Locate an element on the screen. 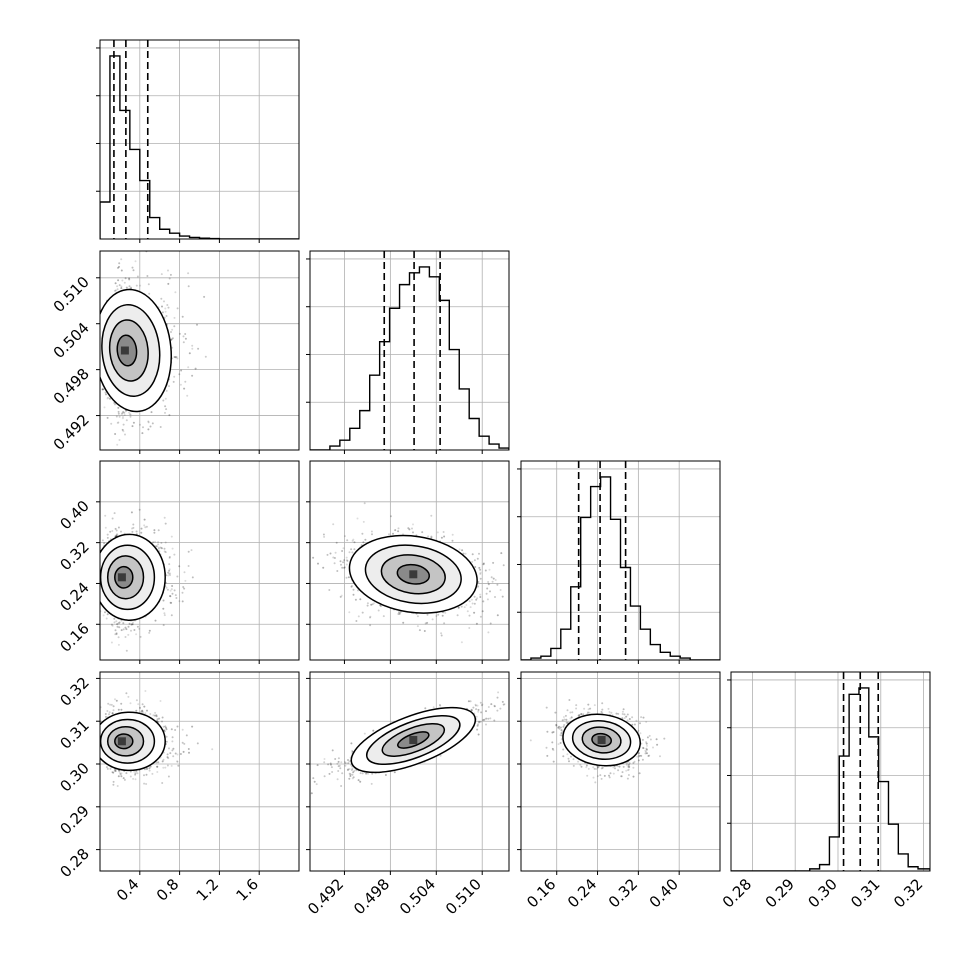  hist-panel-p3 is located at coordinates (829, 771).